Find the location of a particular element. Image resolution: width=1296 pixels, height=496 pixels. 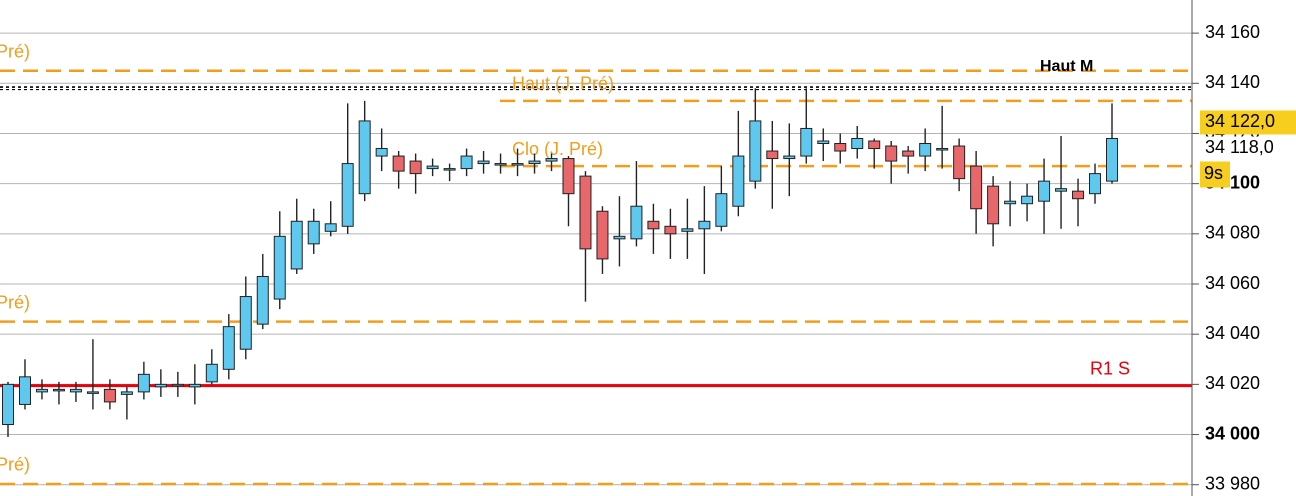

level-label: Clo (J. Pré) is located at coordinates (557, 149).